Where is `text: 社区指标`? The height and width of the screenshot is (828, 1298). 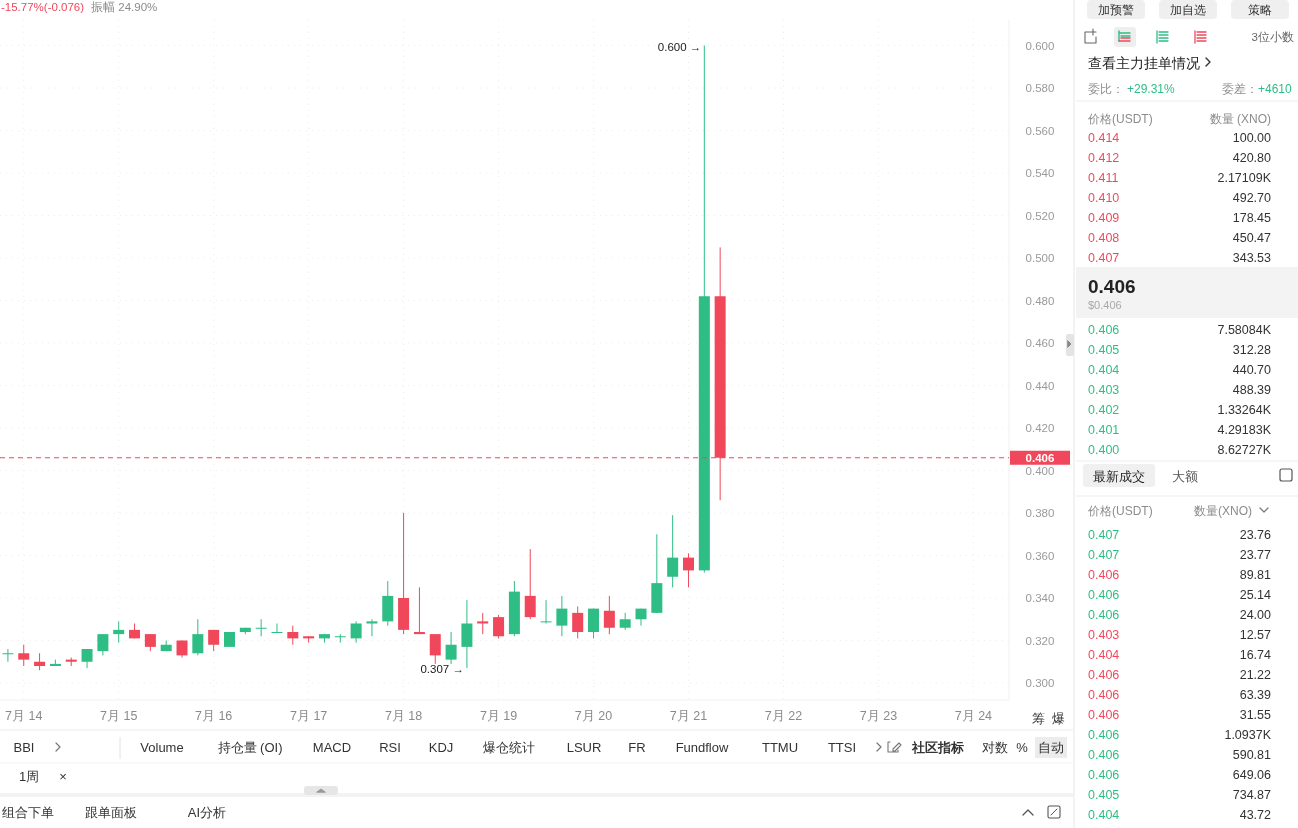
text: 社区指标 is located at coordinates (937, 747).